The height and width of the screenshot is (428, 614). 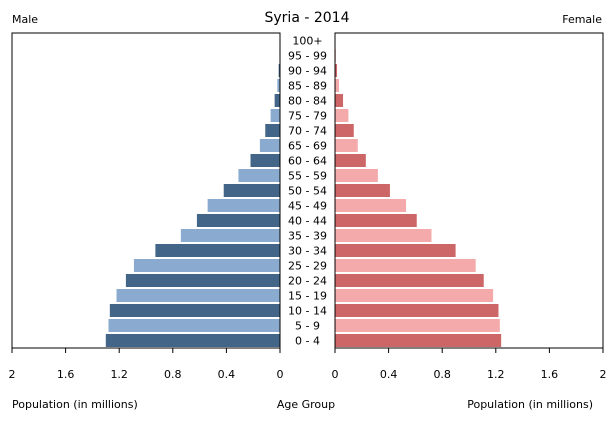 I want to click on age-group-label: 5 - 9, so click(x=307, y=326).